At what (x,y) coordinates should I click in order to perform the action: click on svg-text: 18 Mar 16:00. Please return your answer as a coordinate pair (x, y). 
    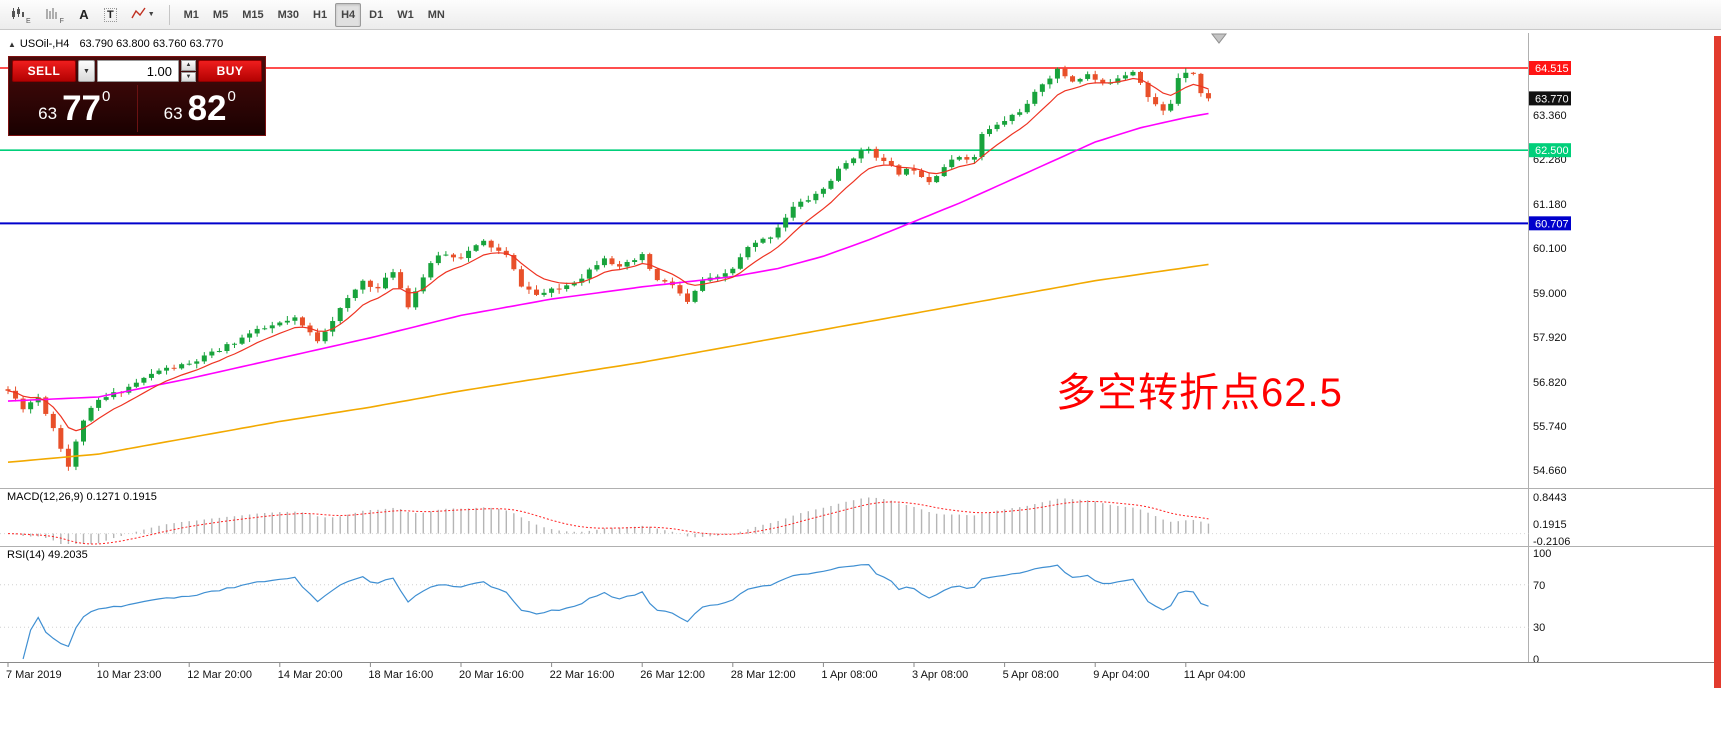
    Looking at the image, I should click on (400, 675).